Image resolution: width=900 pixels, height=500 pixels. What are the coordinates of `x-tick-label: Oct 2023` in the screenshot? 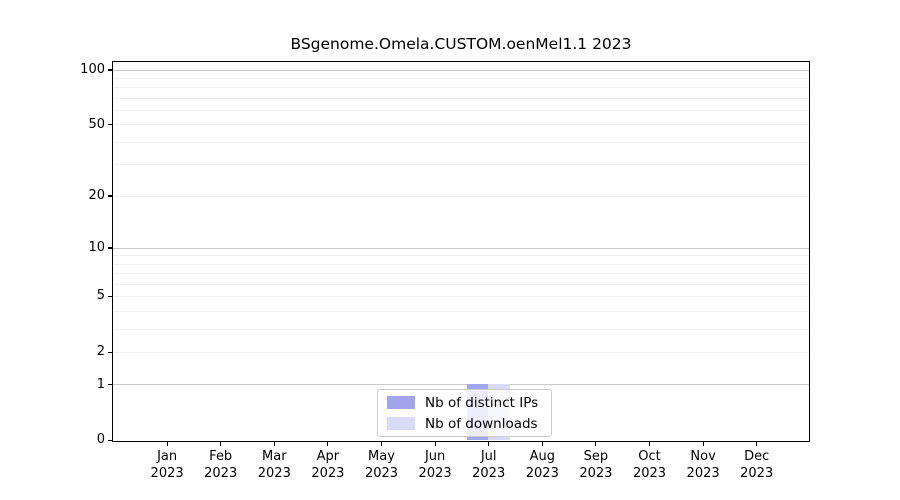 It's located at (650, 465).